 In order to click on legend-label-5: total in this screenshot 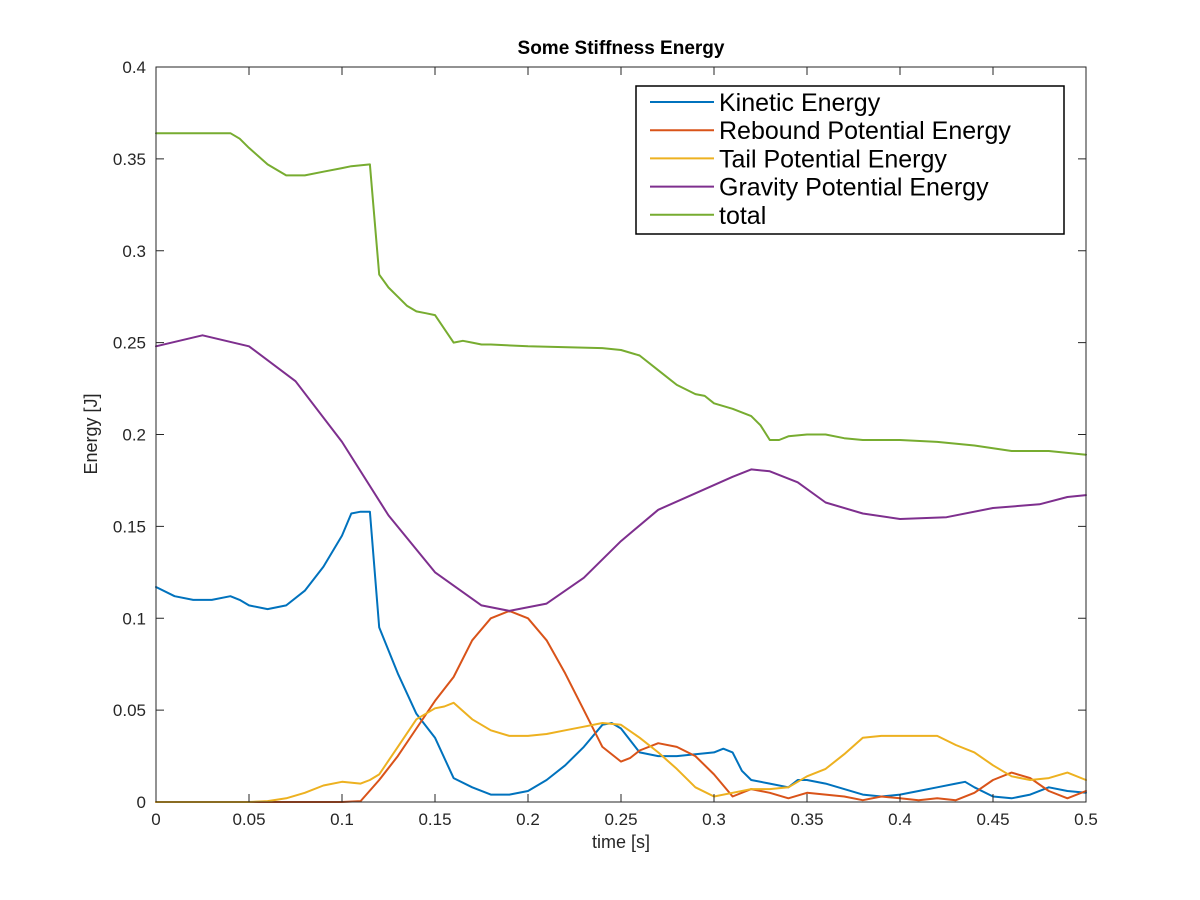, I will do `click(742, 216)`.